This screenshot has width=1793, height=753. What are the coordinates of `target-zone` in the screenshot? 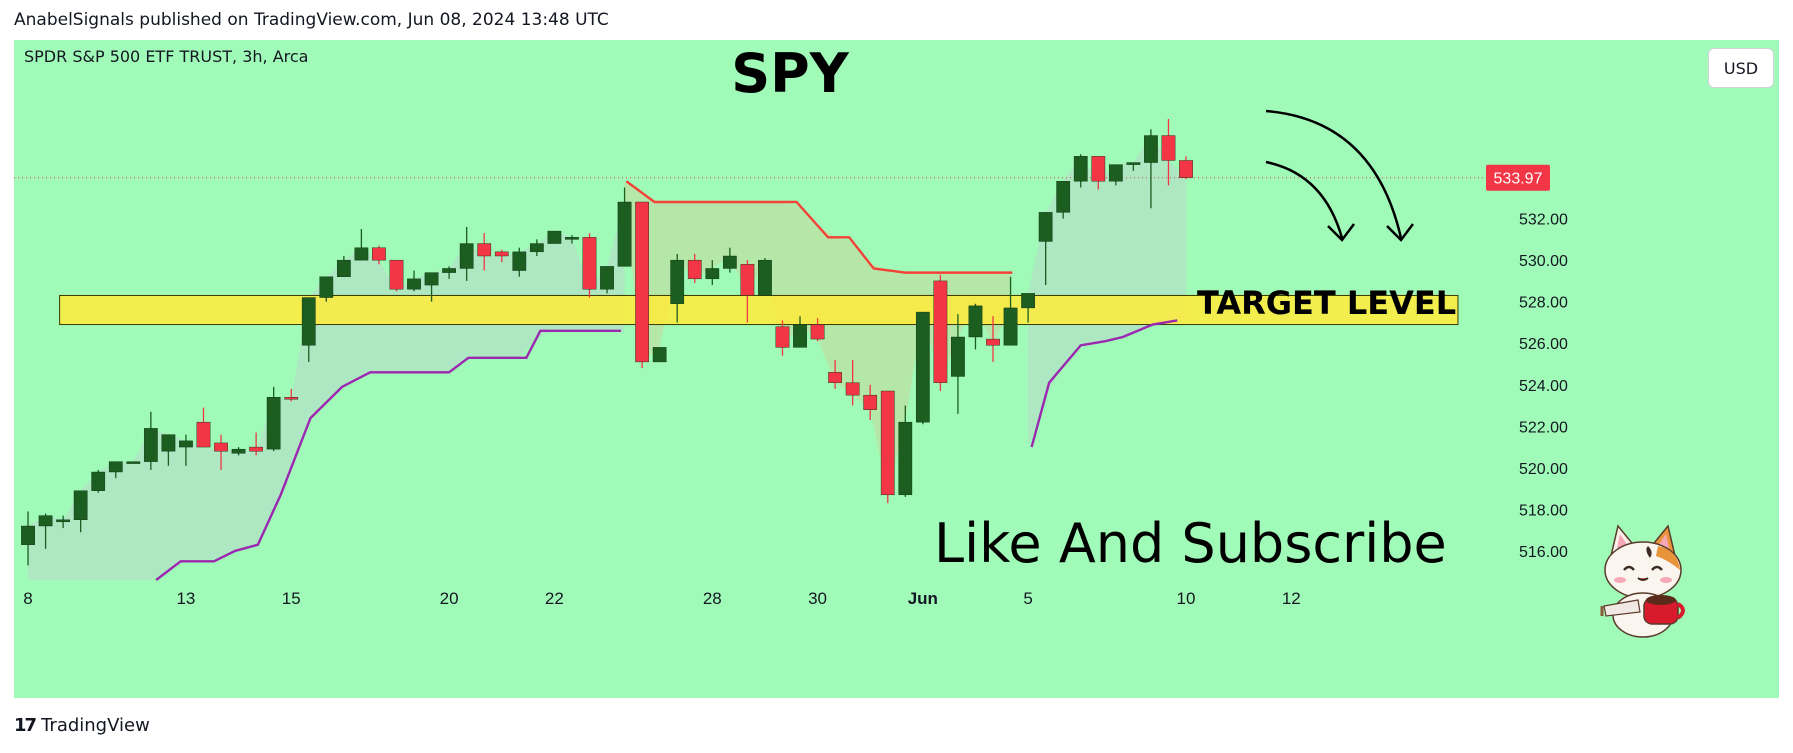 It's located at (759, 310).